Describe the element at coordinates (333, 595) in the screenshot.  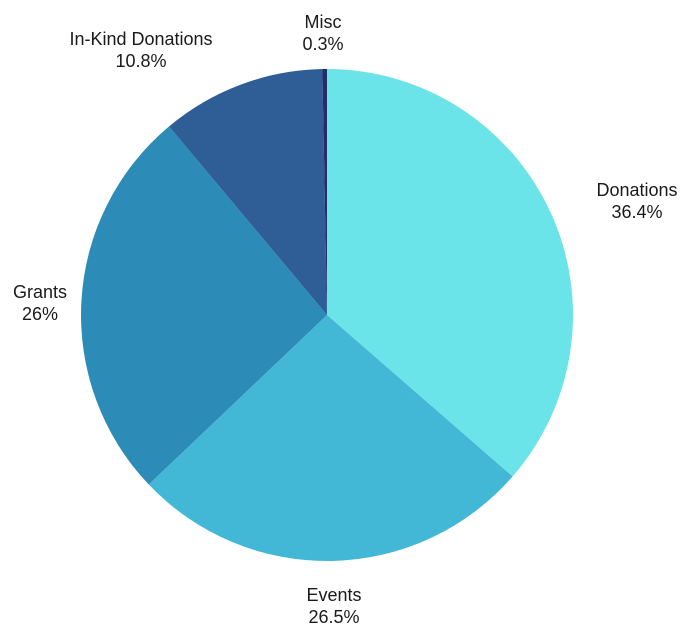
I see `slice-label-events: Events` at that location.